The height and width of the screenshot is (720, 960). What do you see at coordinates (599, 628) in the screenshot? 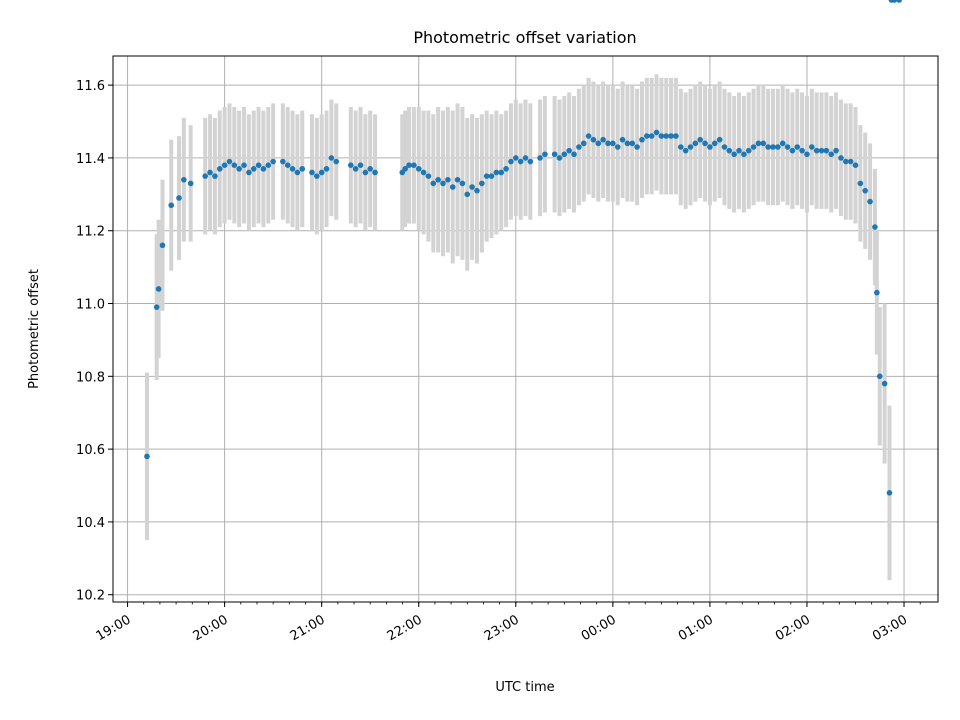
I see `x-tick-label: 00:00` at bounding box center [599, 628].